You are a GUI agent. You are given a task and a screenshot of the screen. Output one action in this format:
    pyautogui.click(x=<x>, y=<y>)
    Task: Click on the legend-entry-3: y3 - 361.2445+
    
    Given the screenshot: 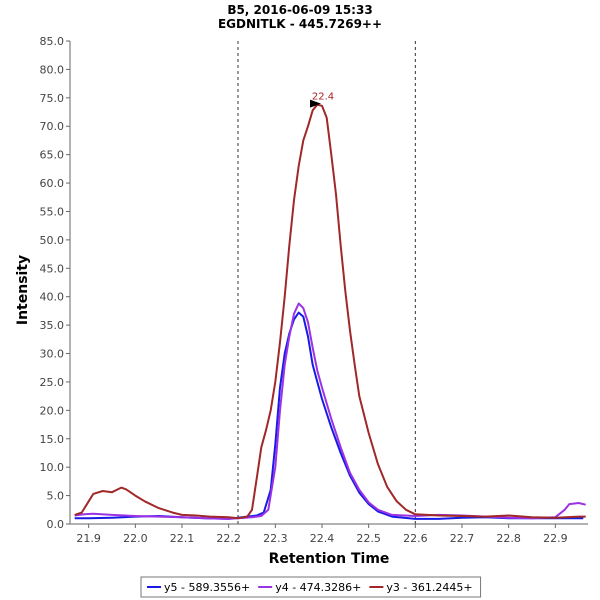 What is the action you would take?
    pyautogui.click(x=429, y=587)
    